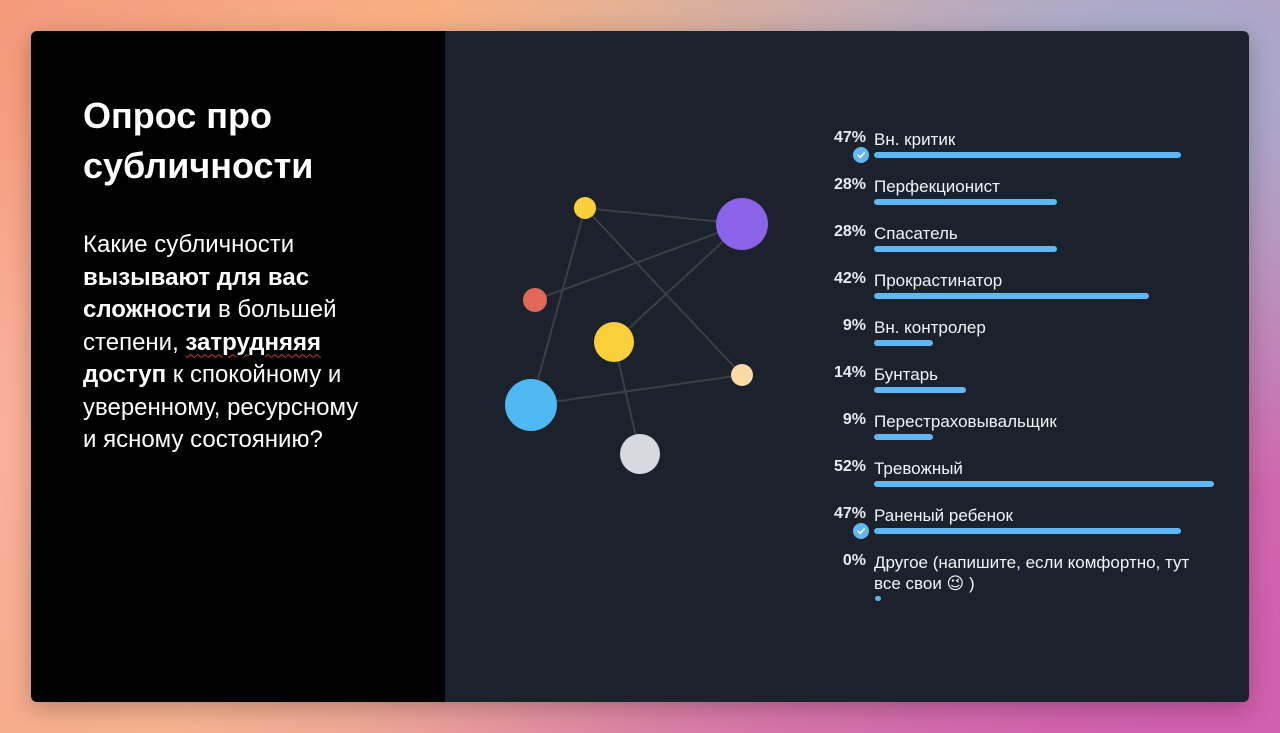 This screenshot has width=1280, height=733. What do you see at coordinates (918, 468) in the screenshot?
I see `option-label: Тревожный` at bounding box center [918, 468].